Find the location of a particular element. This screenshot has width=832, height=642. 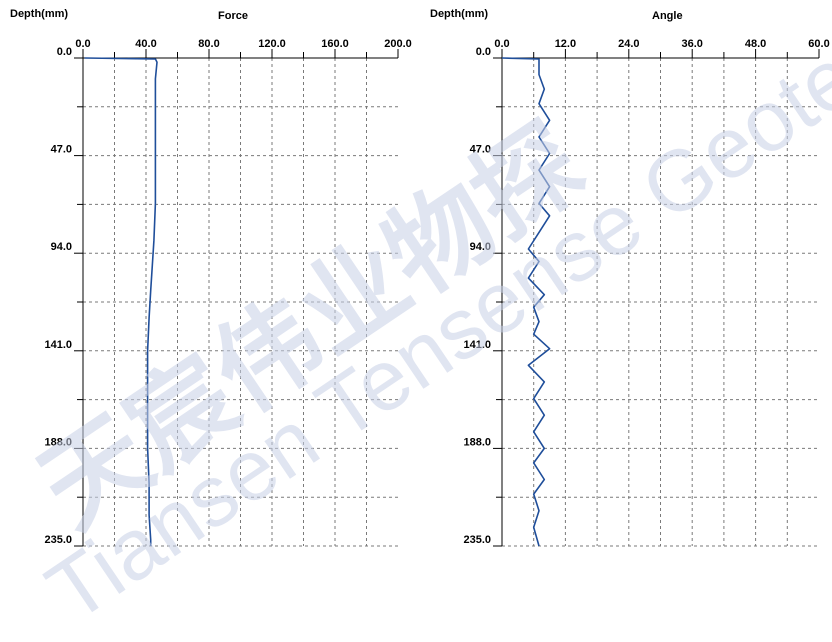

force-y-tick-label: 235.0 is located at coordinates (58, 540).